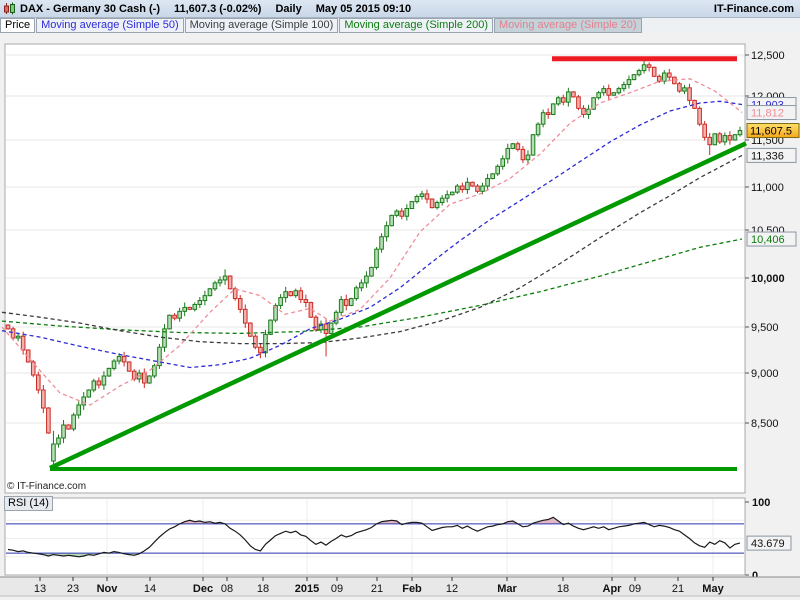 This screenshot has width=800, height=600. I want to click on rsi-value-box: 43.679, so click(769, 543).